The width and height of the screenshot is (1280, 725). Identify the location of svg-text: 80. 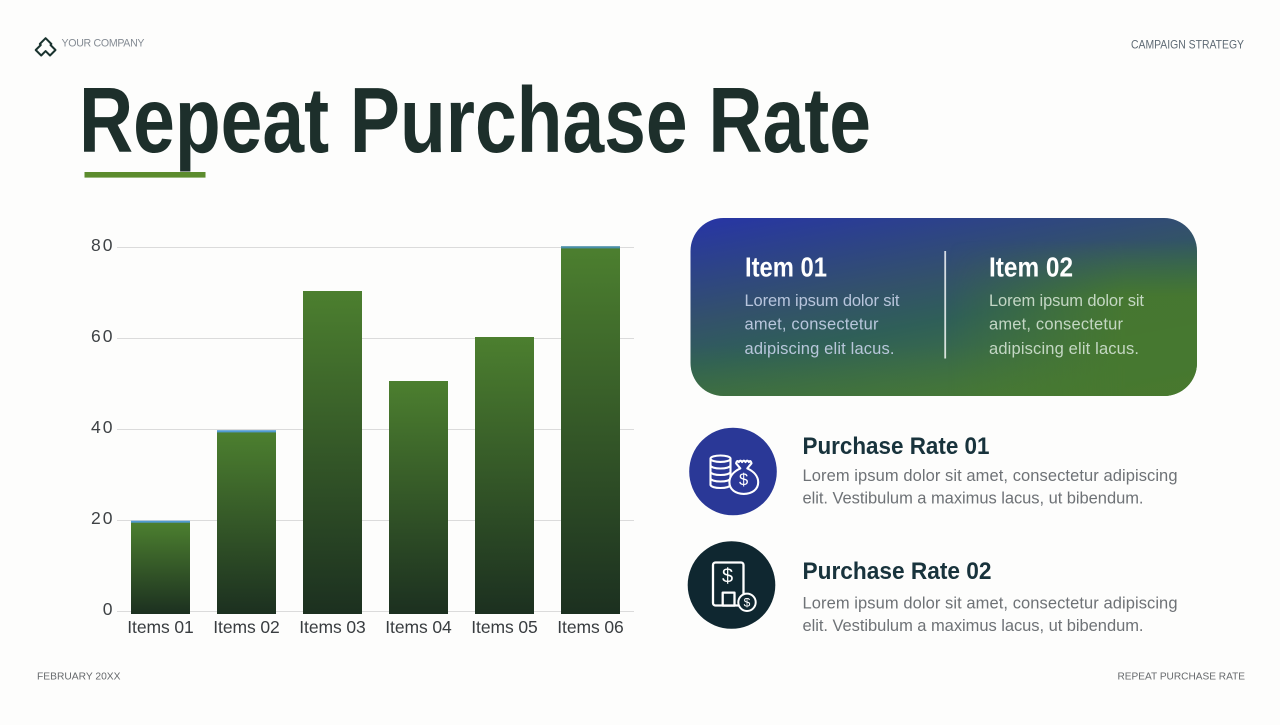
(102, 245).